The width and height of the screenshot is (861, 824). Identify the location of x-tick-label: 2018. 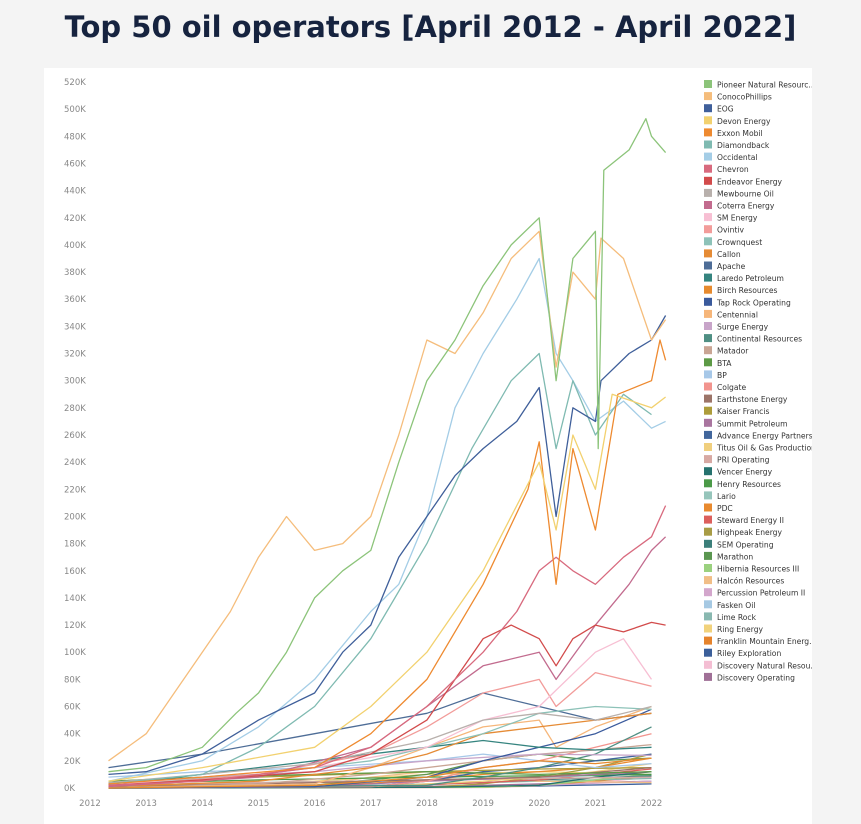
(427, 804).